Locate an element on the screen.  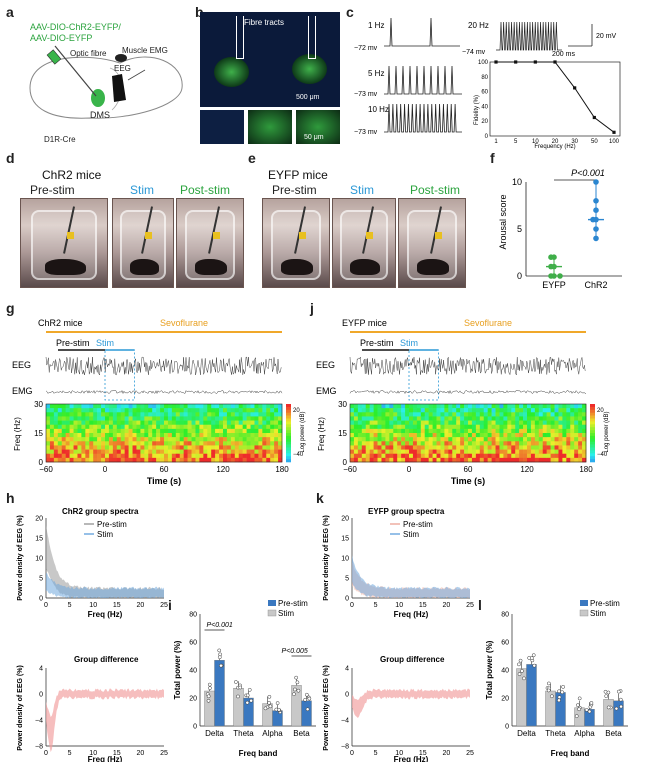
spectra-ylabel: Power density of EEG (%) is located at coordinates (20, 558).